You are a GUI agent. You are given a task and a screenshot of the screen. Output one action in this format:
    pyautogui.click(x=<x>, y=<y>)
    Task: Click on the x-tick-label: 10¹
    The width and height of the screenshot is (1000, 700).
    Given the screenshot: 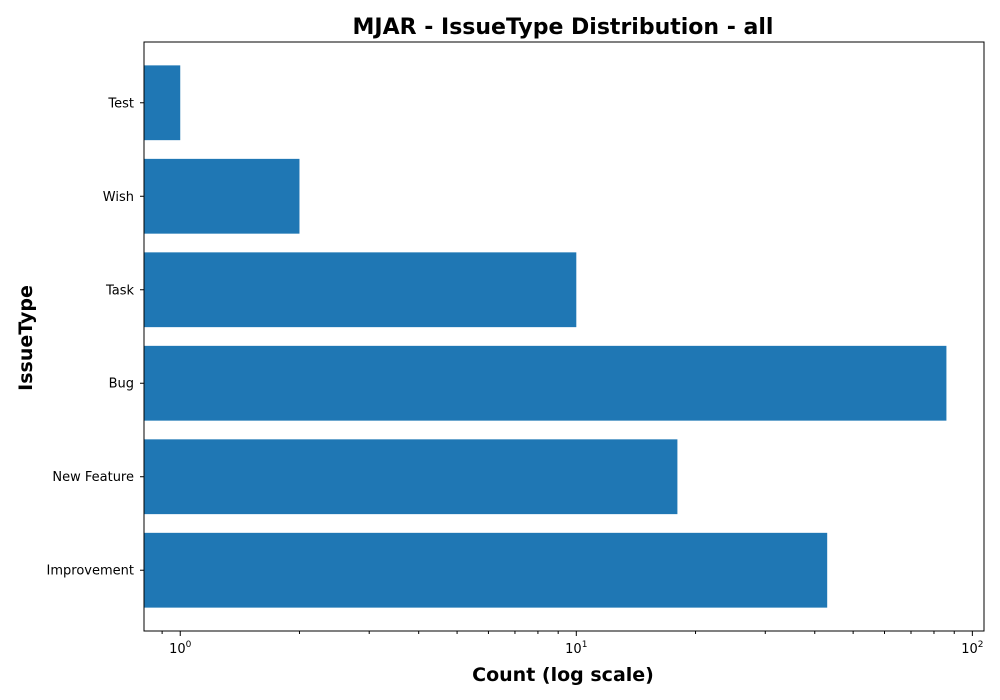 What is the action you would take?
    pyautogui.click(x=576, y=648)
    